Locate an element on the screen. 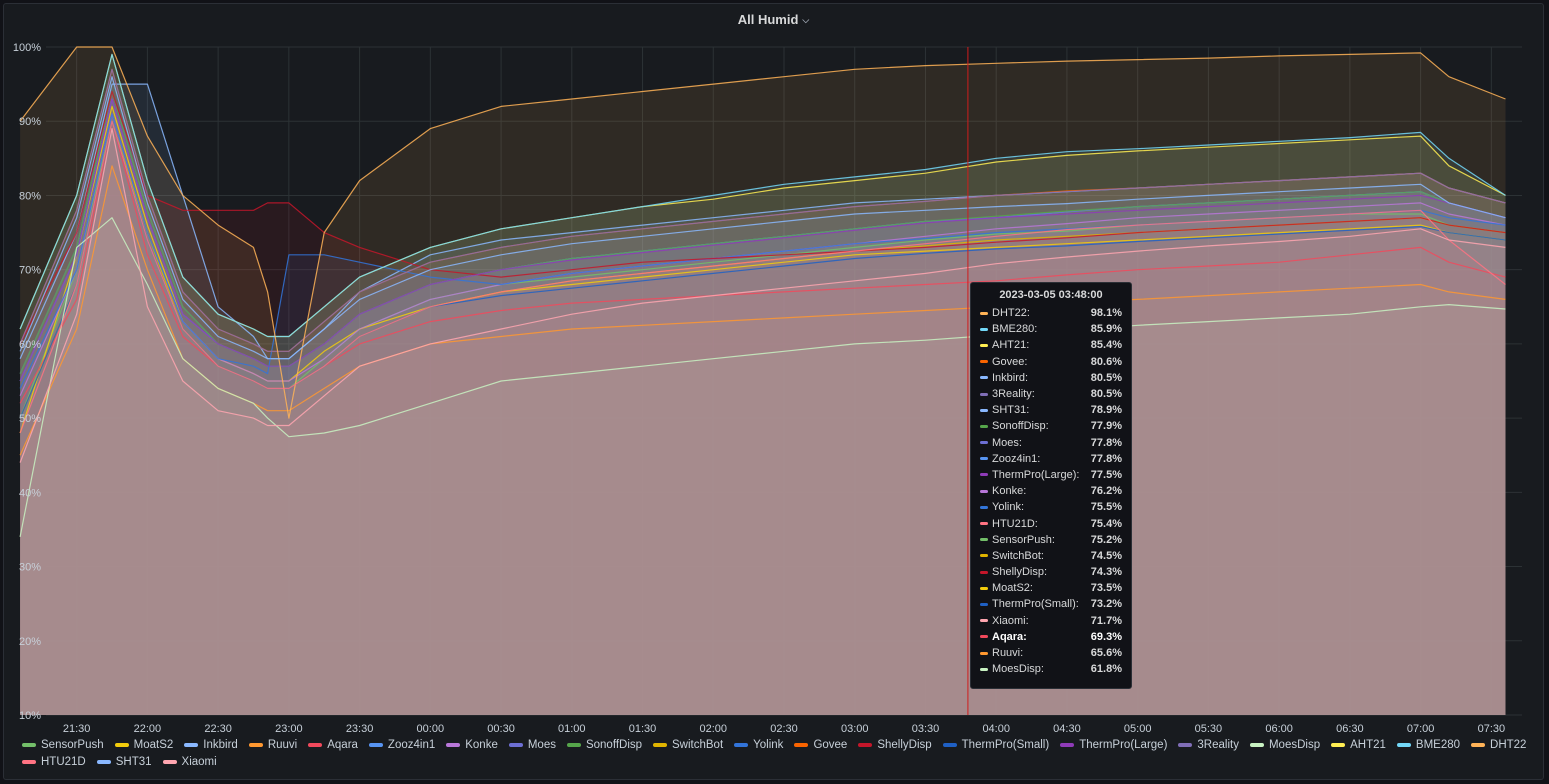  legend-label: Konke is located at coordinates (481, 745).